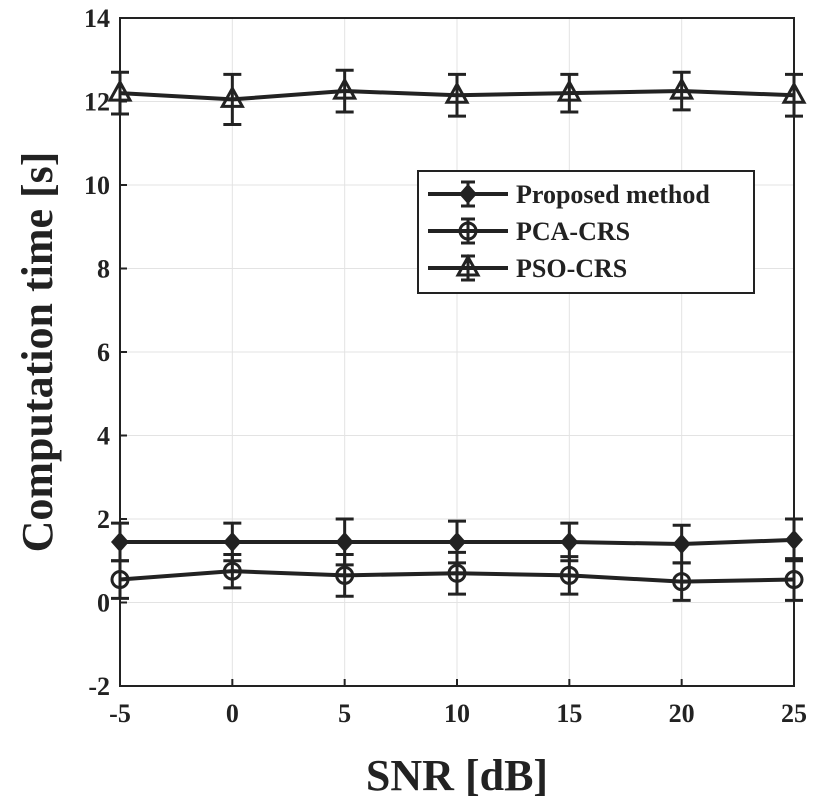  What do you see at coordinates (613, 194) in the screenshot?
I see `legend-label: Proposed method` at bounding box center [613, 194].